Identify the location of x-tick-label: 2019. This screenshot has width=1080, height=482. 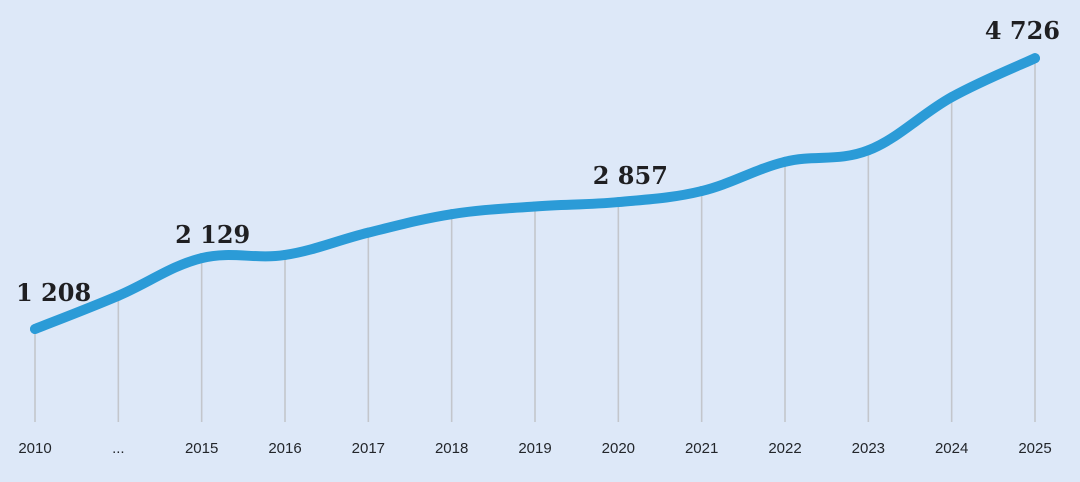
(534, 448).